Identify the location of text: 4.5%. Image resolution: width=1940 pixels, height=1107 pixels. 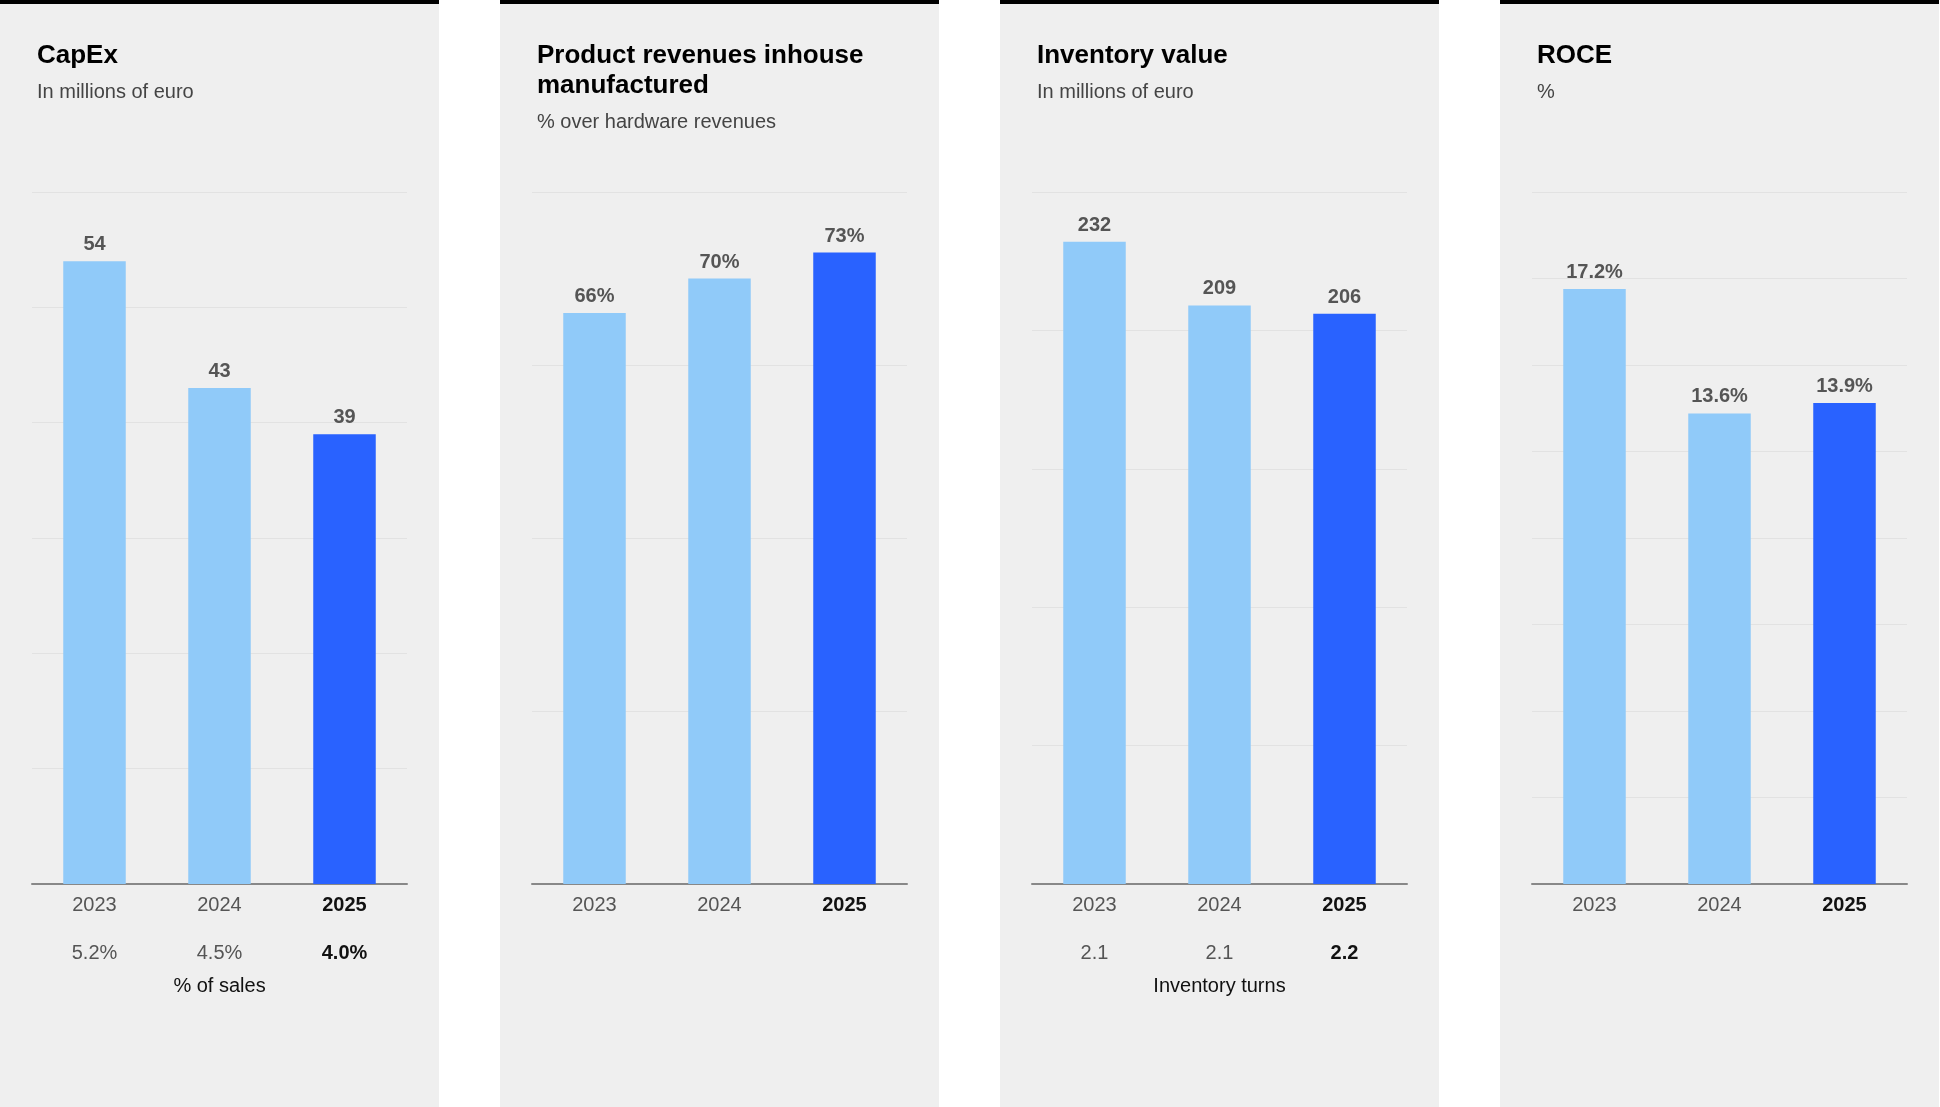
(219, 952).